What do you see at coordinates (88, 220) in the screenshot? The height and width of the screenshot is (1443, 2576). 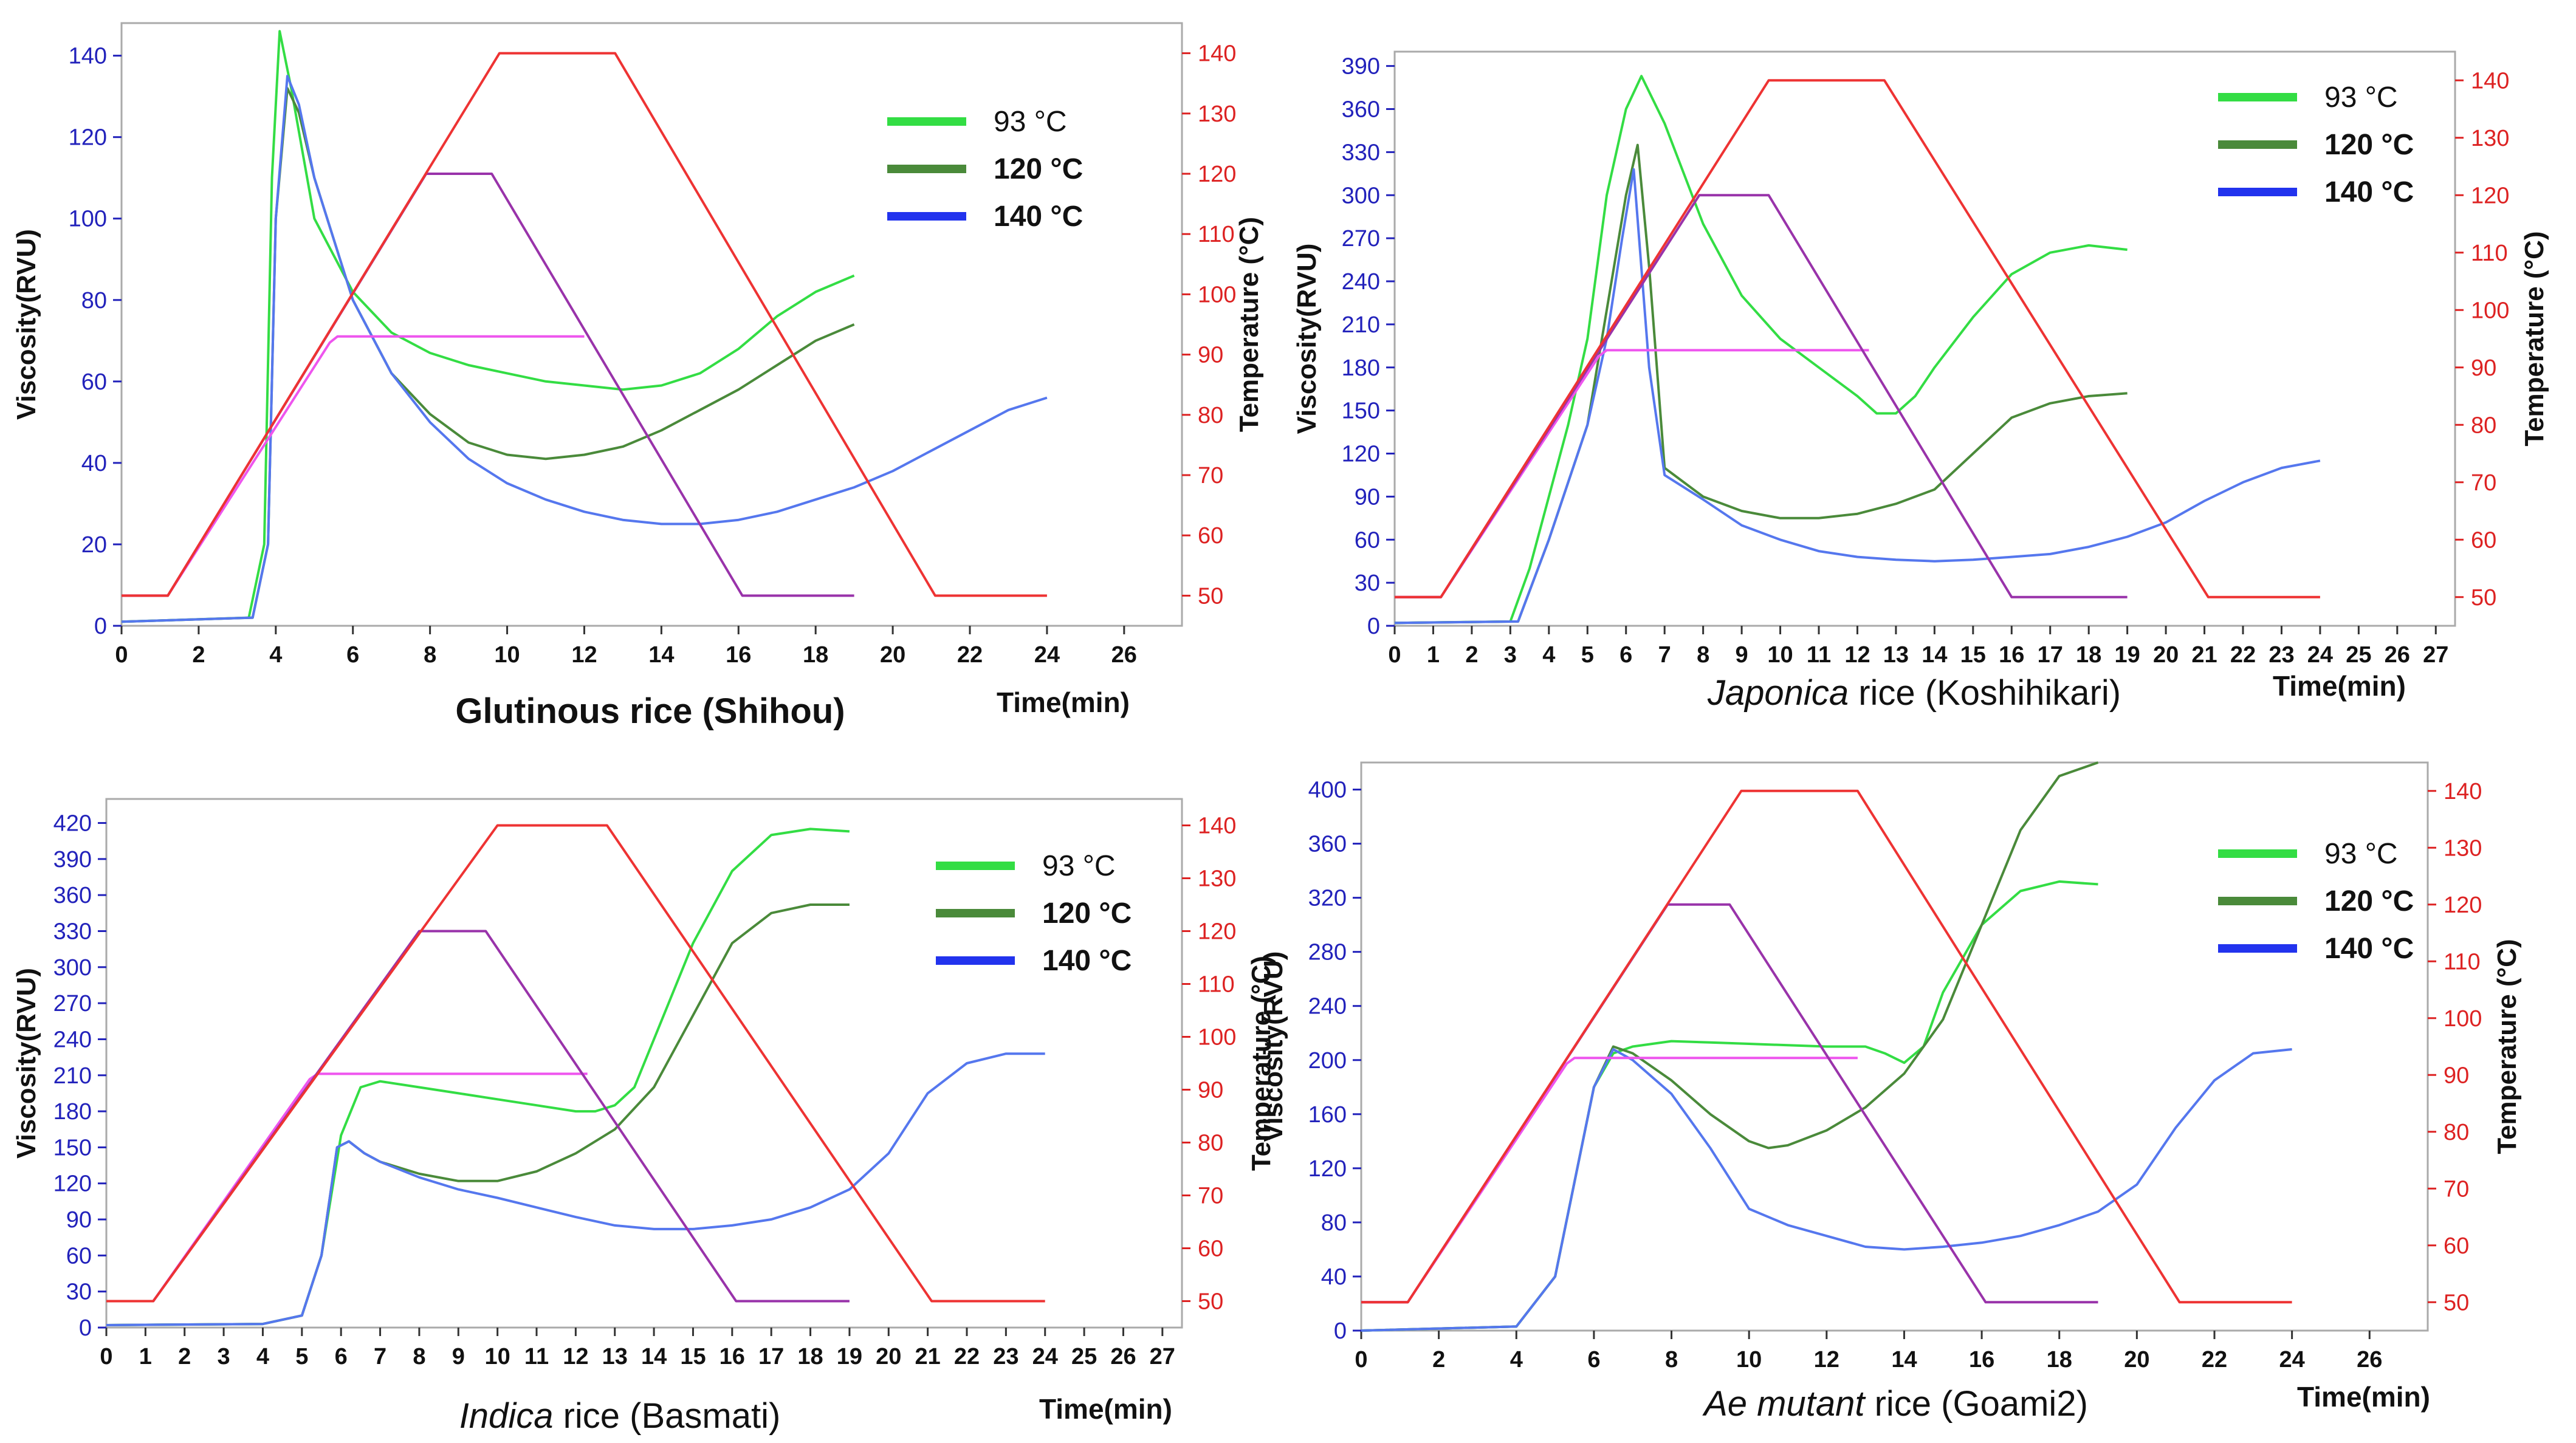 I see `y-tick-label: 100` at bounding box center [88, 220].